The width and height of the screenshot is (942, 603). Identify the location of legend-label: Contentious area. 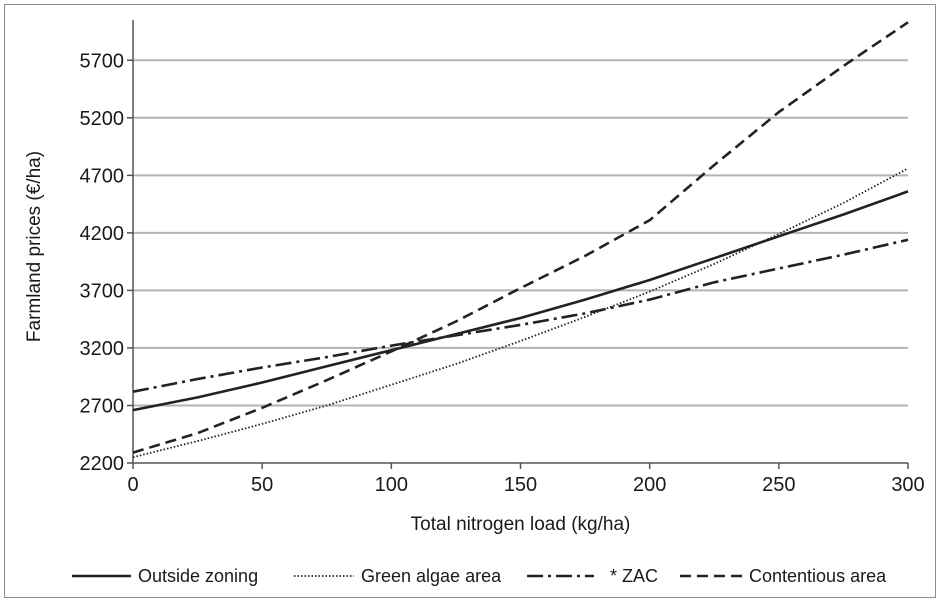
(818, 576).